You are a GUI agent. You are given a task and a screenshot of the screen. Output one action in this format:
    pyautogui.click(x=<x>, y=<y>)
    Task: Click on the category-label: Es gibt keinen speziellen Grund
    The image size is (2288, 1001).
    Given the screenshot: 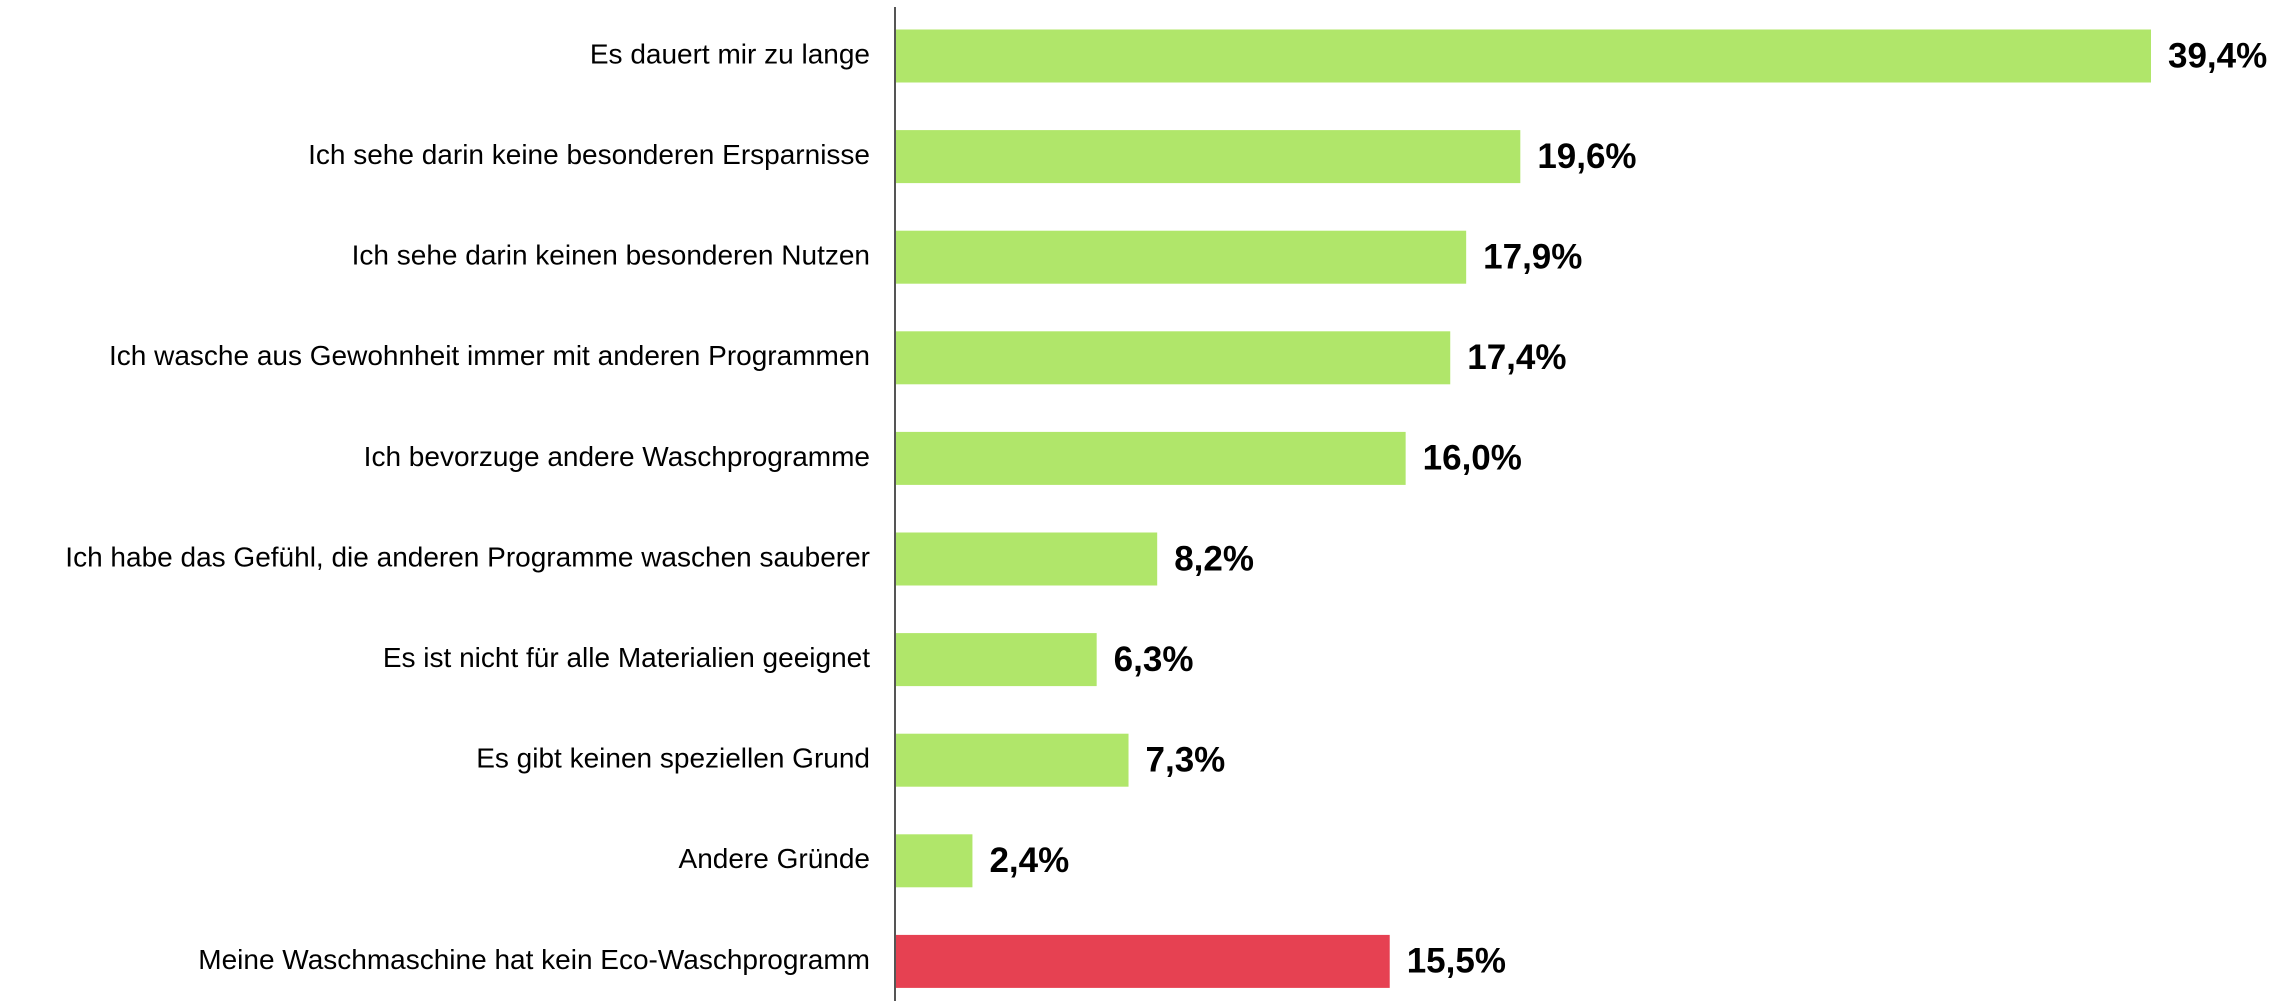 What is the action you would take?
    pyautogui.click(x=673, y=758)
    